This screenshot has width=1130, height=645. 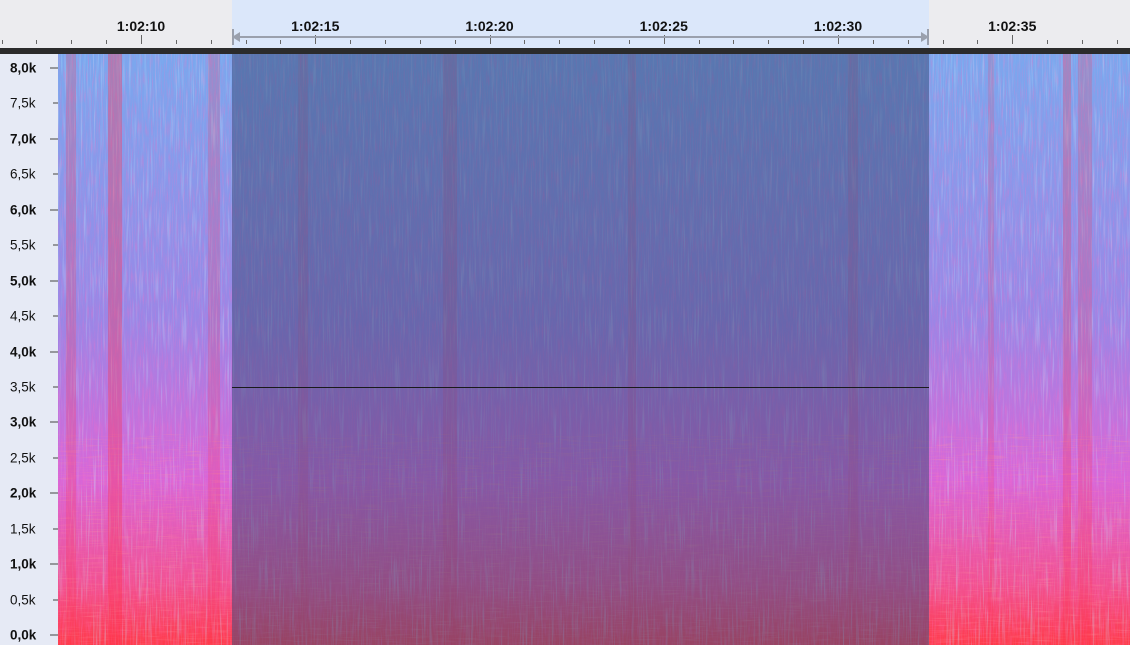 I want to click on timeline-label: 1:02:35, so click(x=1012, y=26).